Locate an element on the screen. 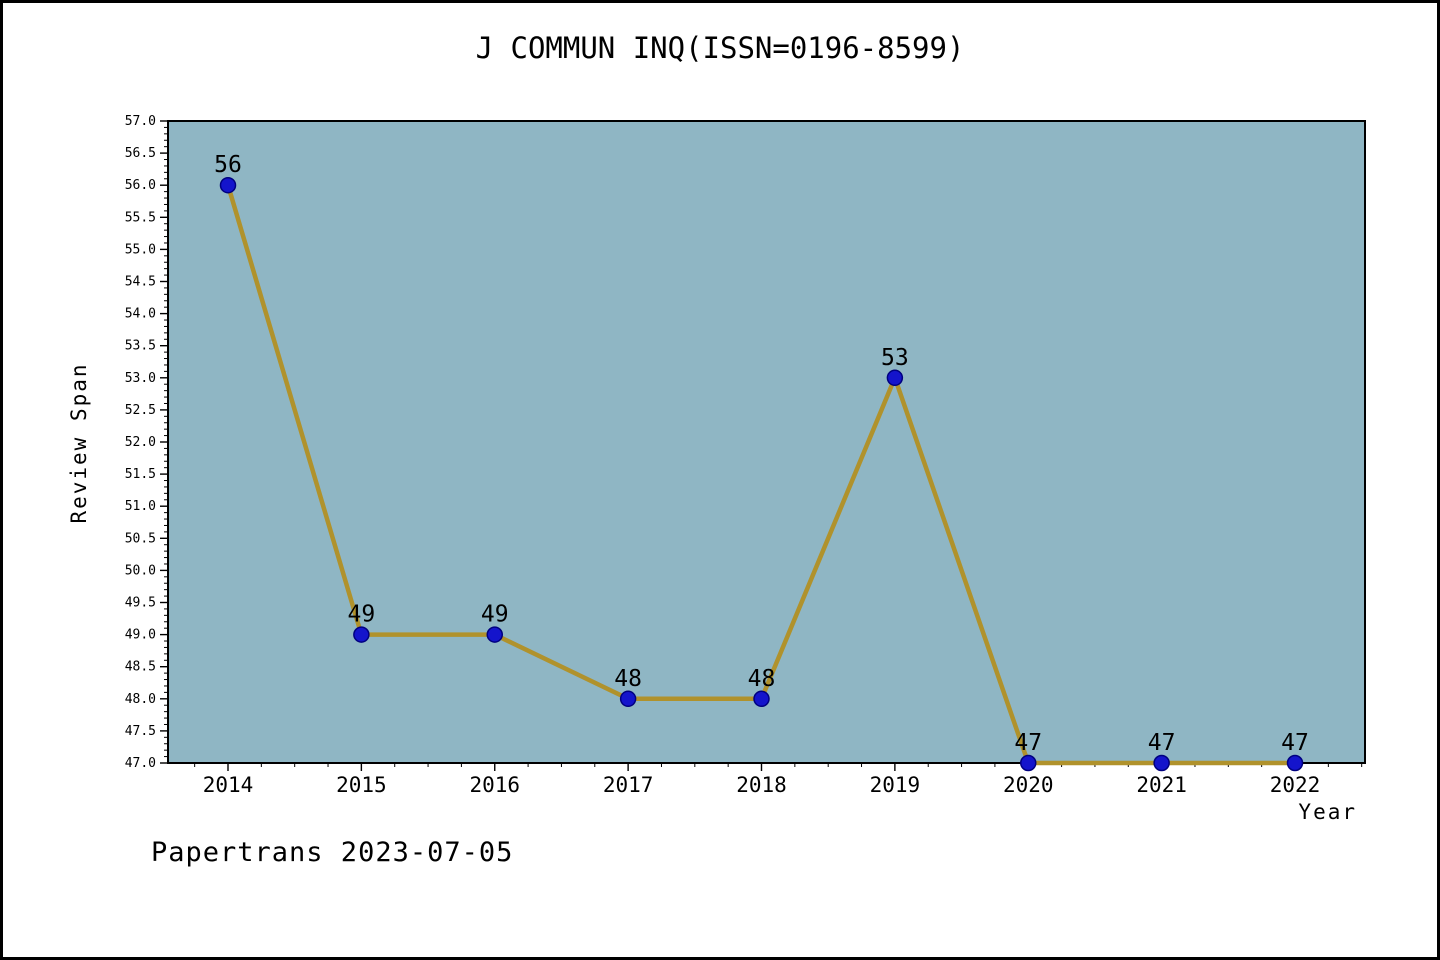 Image resolution: width=1440 pixels, height=960 pixels. y-tick-label: 52.5 is located at coordinates (140, 410).